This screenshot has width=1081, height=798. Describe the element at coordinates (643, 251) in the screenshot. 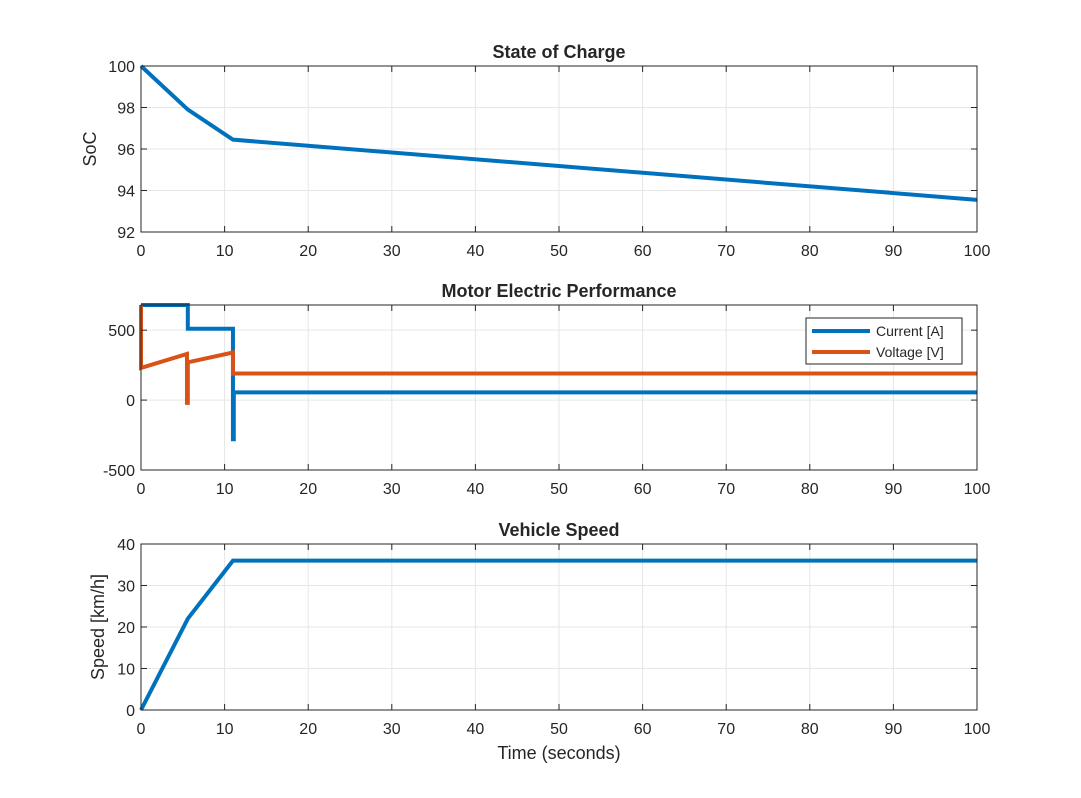

I see `soc-xtick-label-6: 60` at that location.